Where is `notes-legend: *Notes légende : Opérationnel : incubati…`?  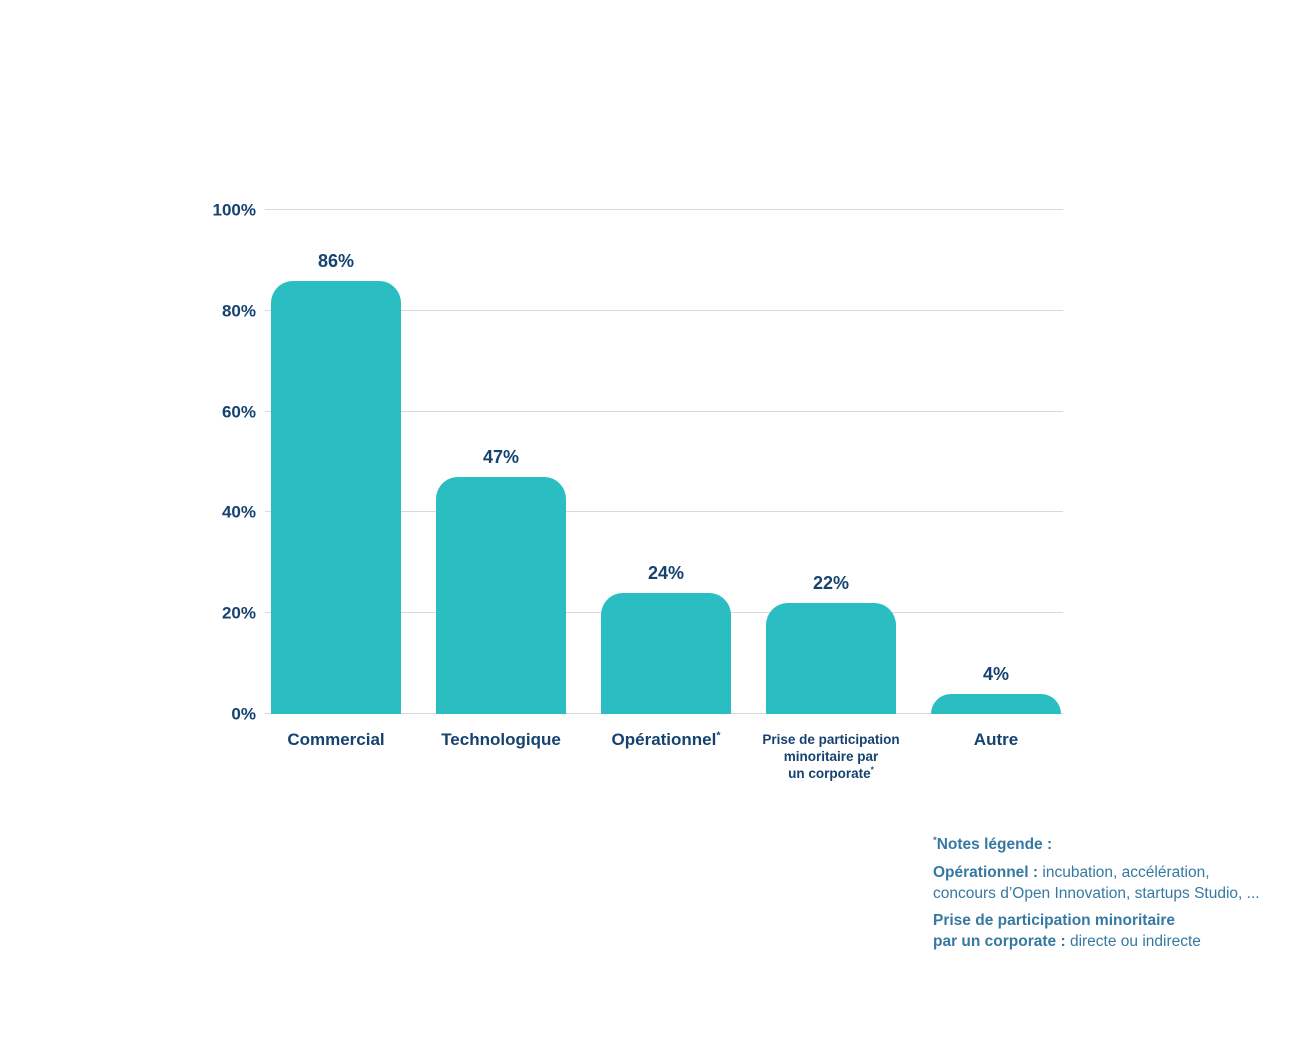
notes-legend: *Notes légende : Opérationnel : incubati… is located at coordinates (1103, 896).